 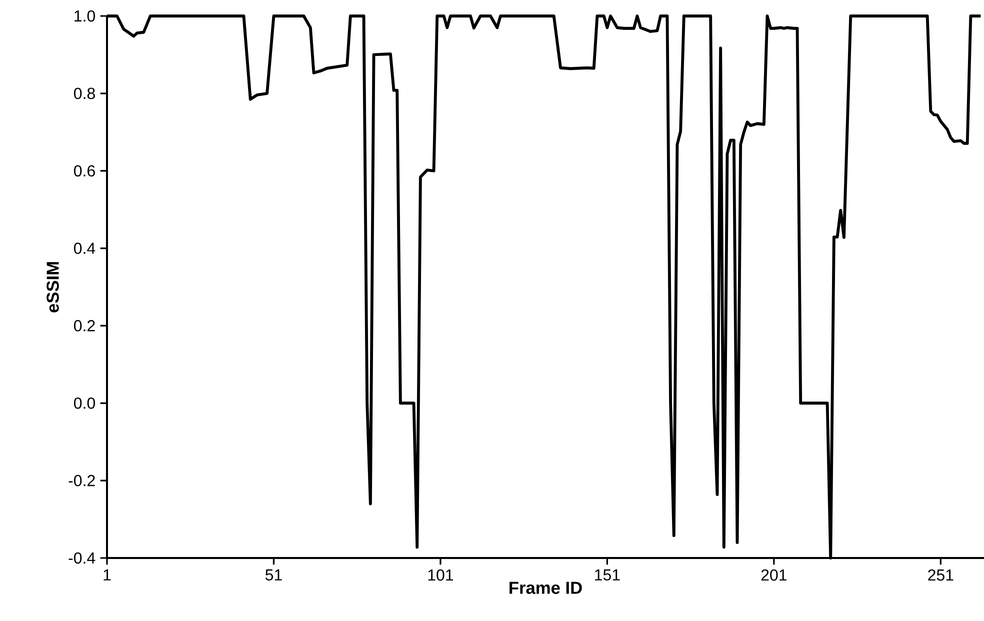 What do you see at coordinates (773, 575) in the screenshot?
I see `x-tick-label: 201` at bounding box center [773, 575].